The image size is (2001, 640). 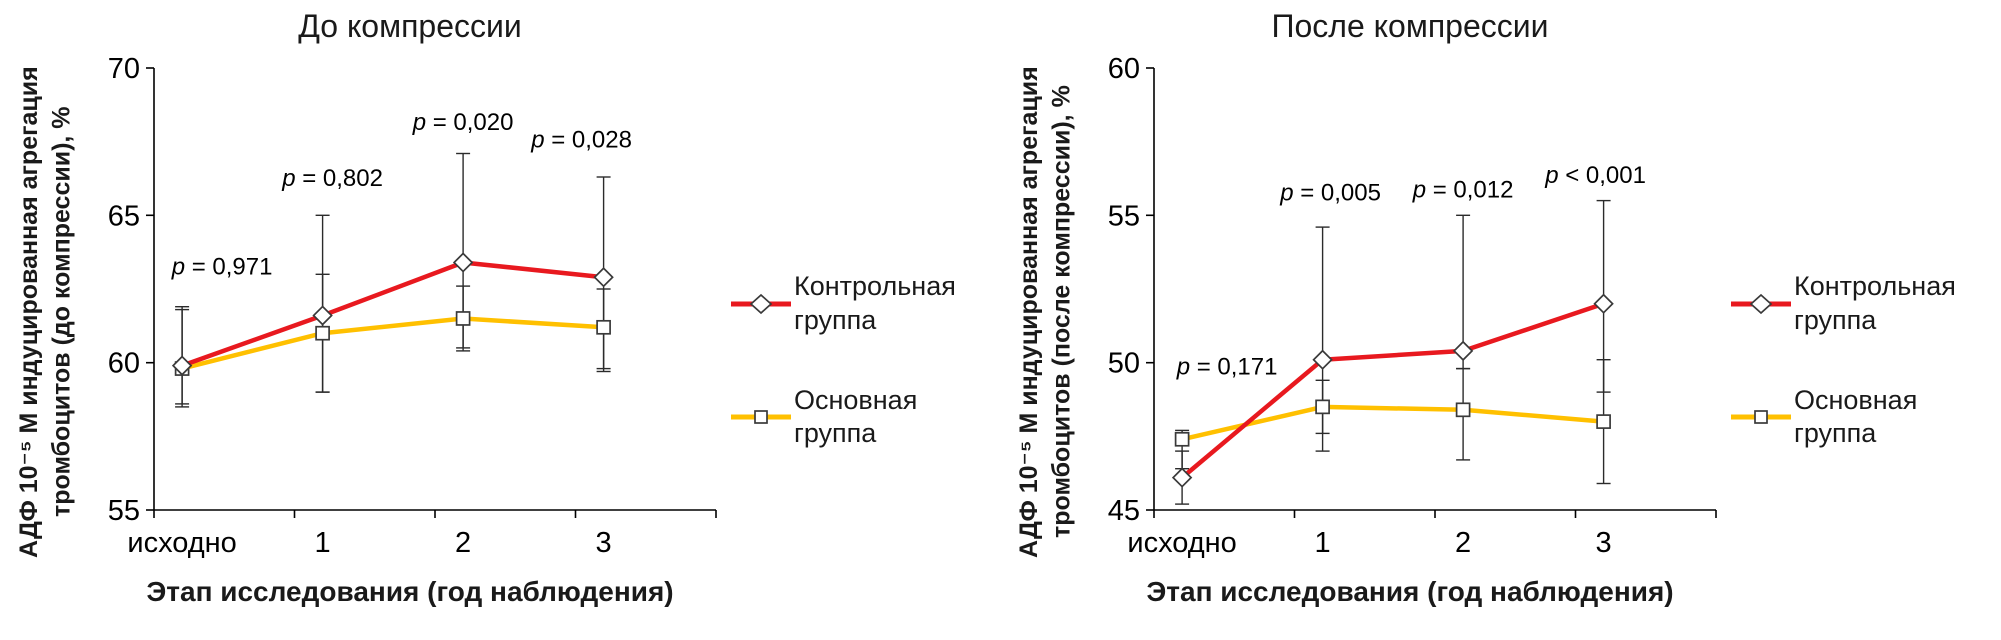 What do you see at coordinates (222, 266) in the screenshot?
I see `svg-text: p = 0,971` at bounding box center [222, 266].